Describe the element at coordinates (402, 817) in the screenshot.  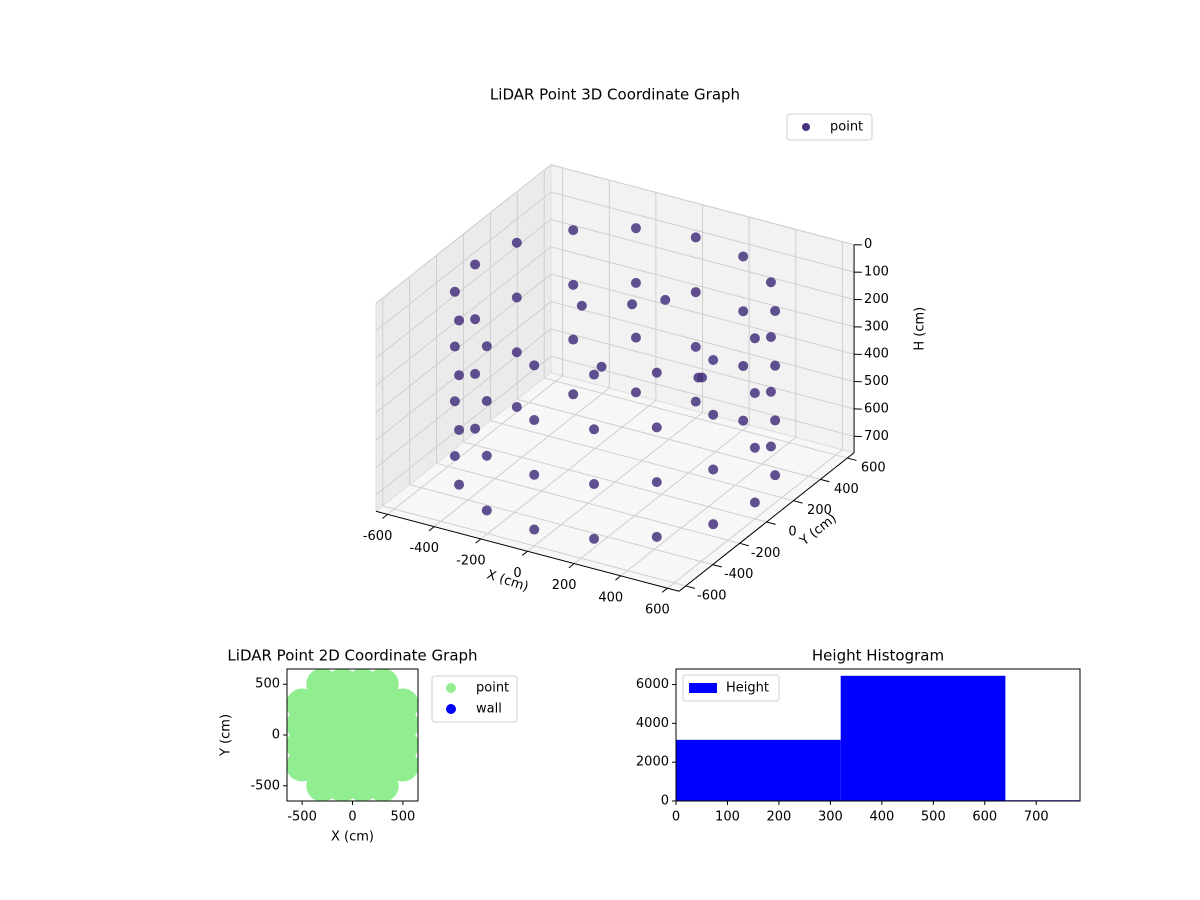
I see `x-tick-label: 500` at that location.